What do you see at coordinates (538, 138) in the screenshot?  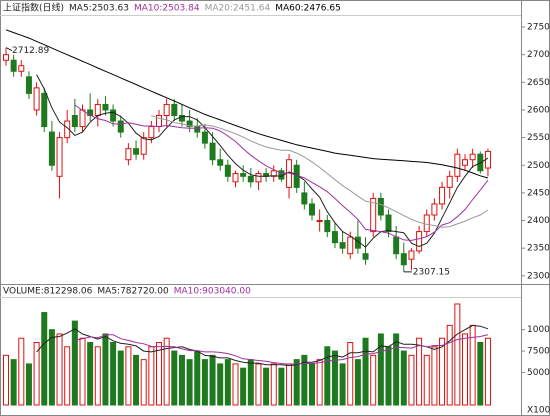 I see `y-tick-label: 2550` at bounding box center [538, 138].